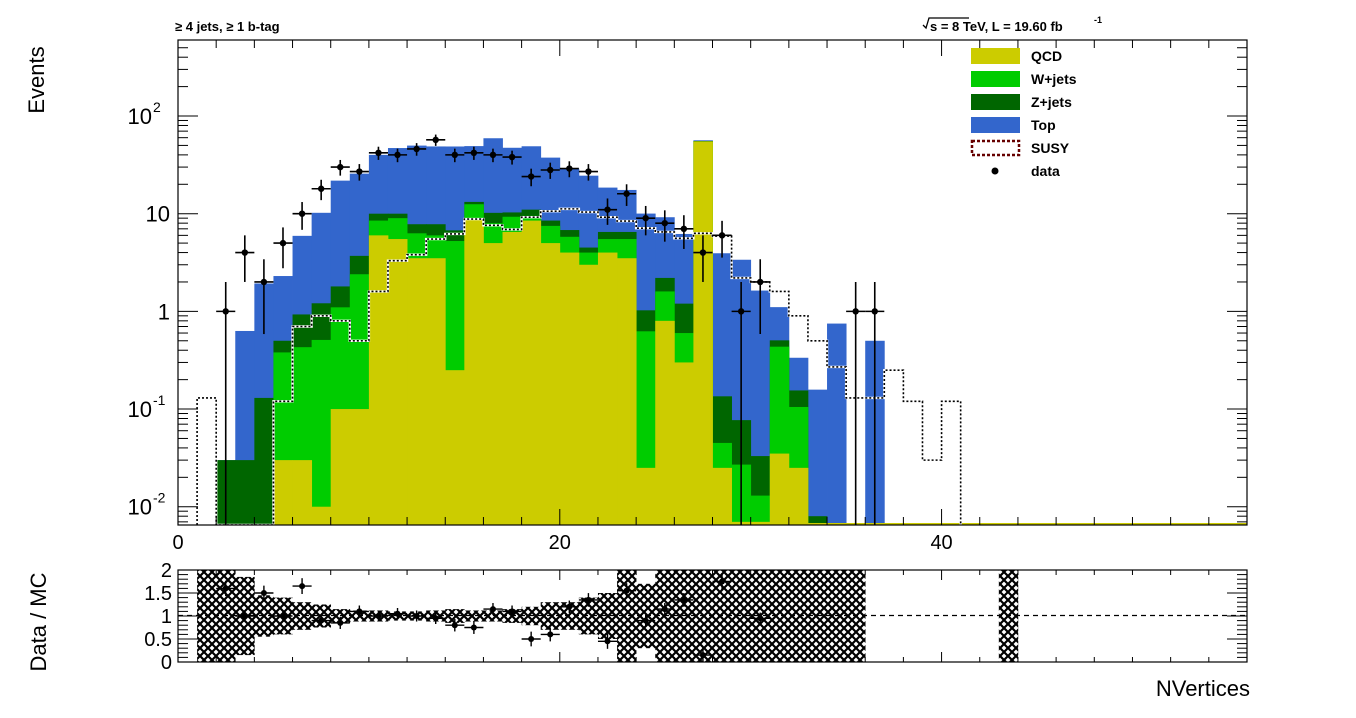 Image resolution: width=1356 pixels, height=718 pixels. Describe the element at coordinates (1025, 171) in the screenshot. I see `legend-entry-data: data` at that location.